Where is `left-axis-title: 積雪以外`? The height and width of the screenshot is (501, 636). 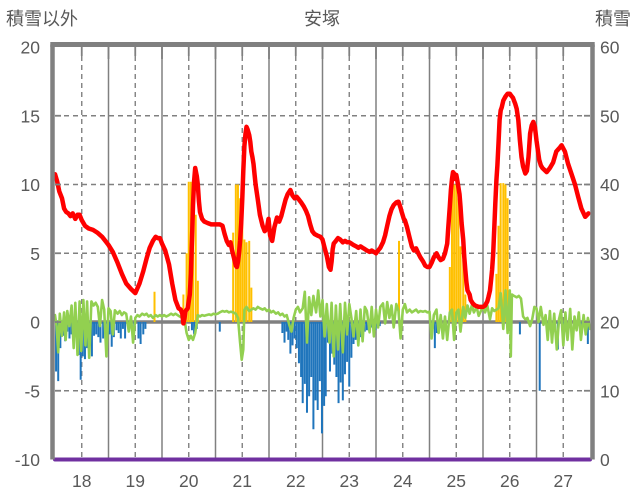 left-axis-title: 積雪以外 is located at coordinates (42, 19).